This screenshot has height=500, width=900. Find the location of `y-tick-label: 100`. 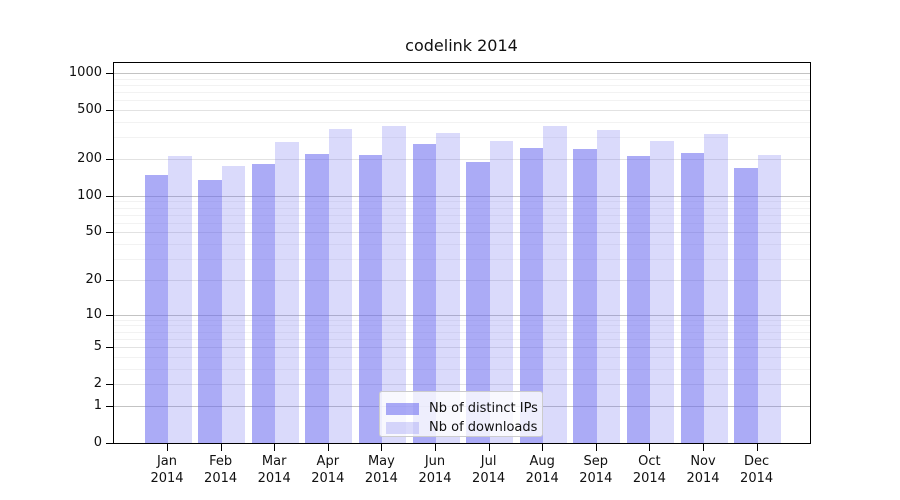

y-tick-label: 100 is located at coordinates (89, 195).